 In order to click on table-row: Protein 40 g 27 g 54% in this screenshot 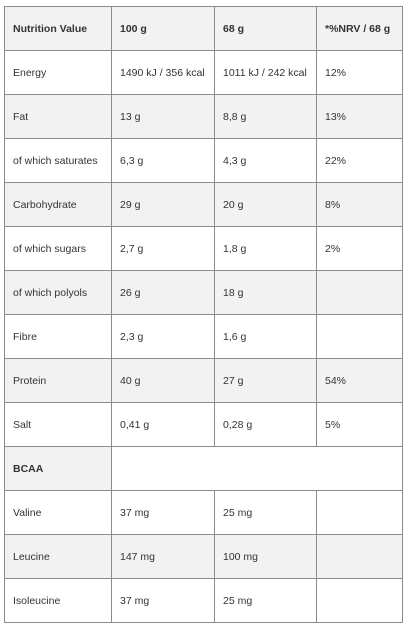, I will do `click(203, 380)`.